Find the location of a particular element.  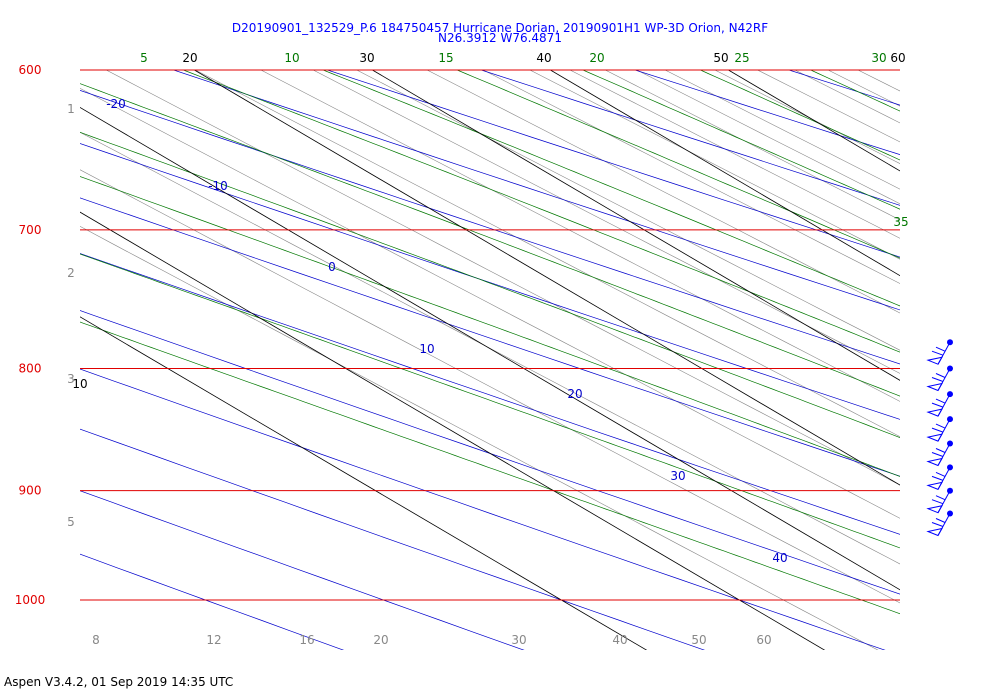

dry-adiabat-label: -20 is located at coordinates (116, 104).